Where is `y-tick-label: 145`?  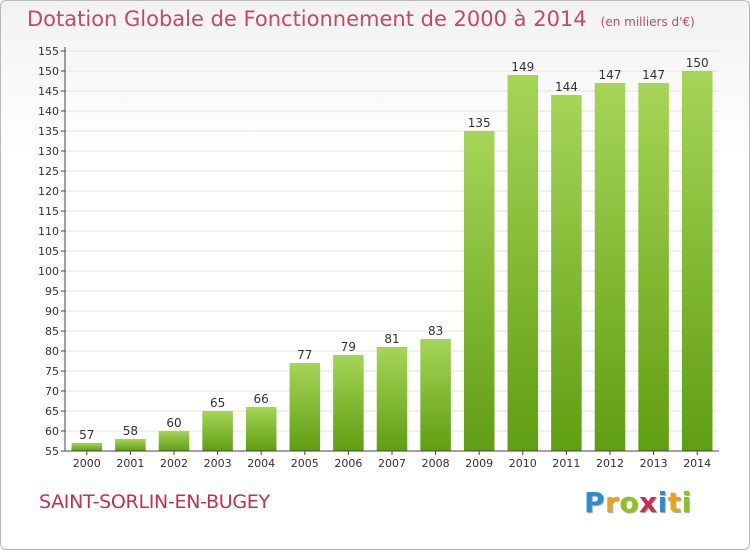 y-tick-label: 145 is located at coordinates (48, 91).